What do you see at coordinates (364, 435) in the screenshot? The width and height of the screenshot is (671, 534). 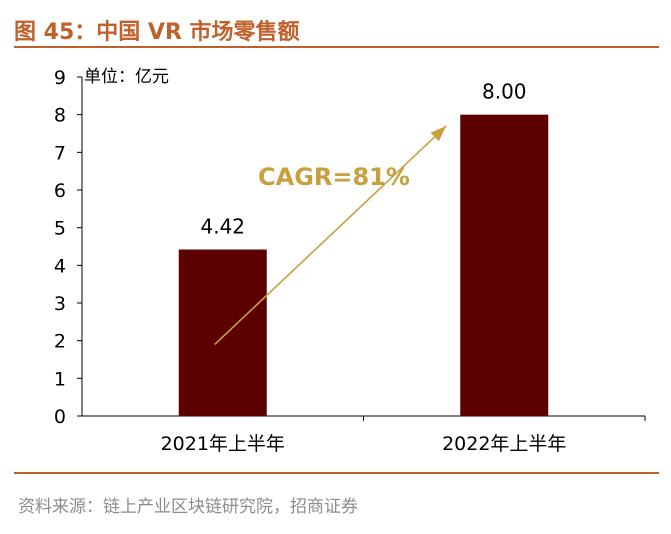 I see `x-axis: 2021年上半年 2022年上半年` at bounding box center [364, 435].